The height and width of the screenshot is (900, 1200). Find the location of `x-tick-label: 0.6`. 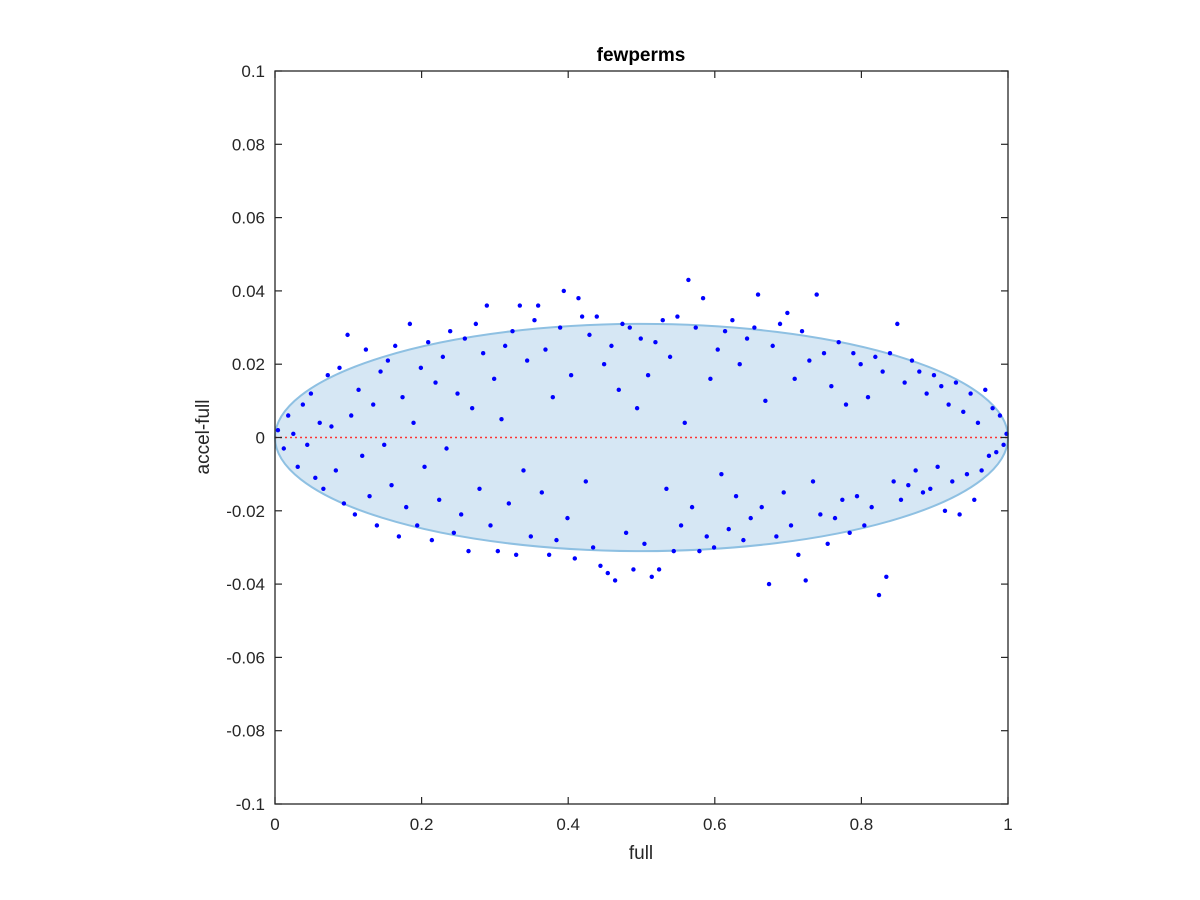

x-tick-label: 0.6 is located at coordinates (715, 824).